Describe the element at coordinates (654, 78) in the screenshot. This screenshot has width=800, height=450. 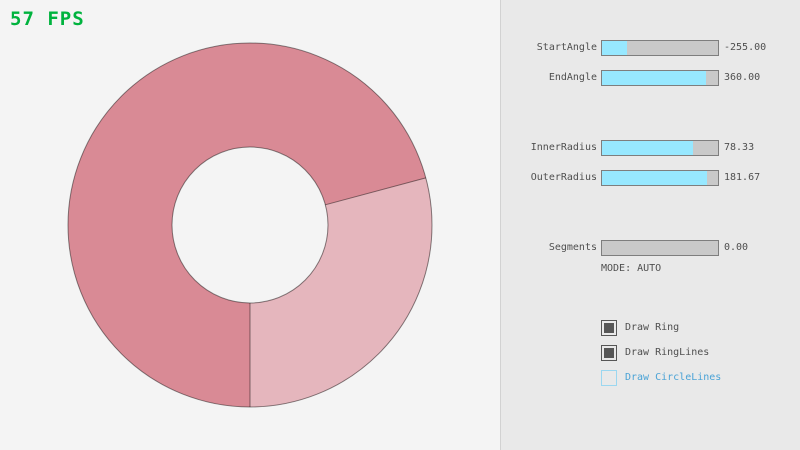
I see `slider-fill-end-angle` at that location.